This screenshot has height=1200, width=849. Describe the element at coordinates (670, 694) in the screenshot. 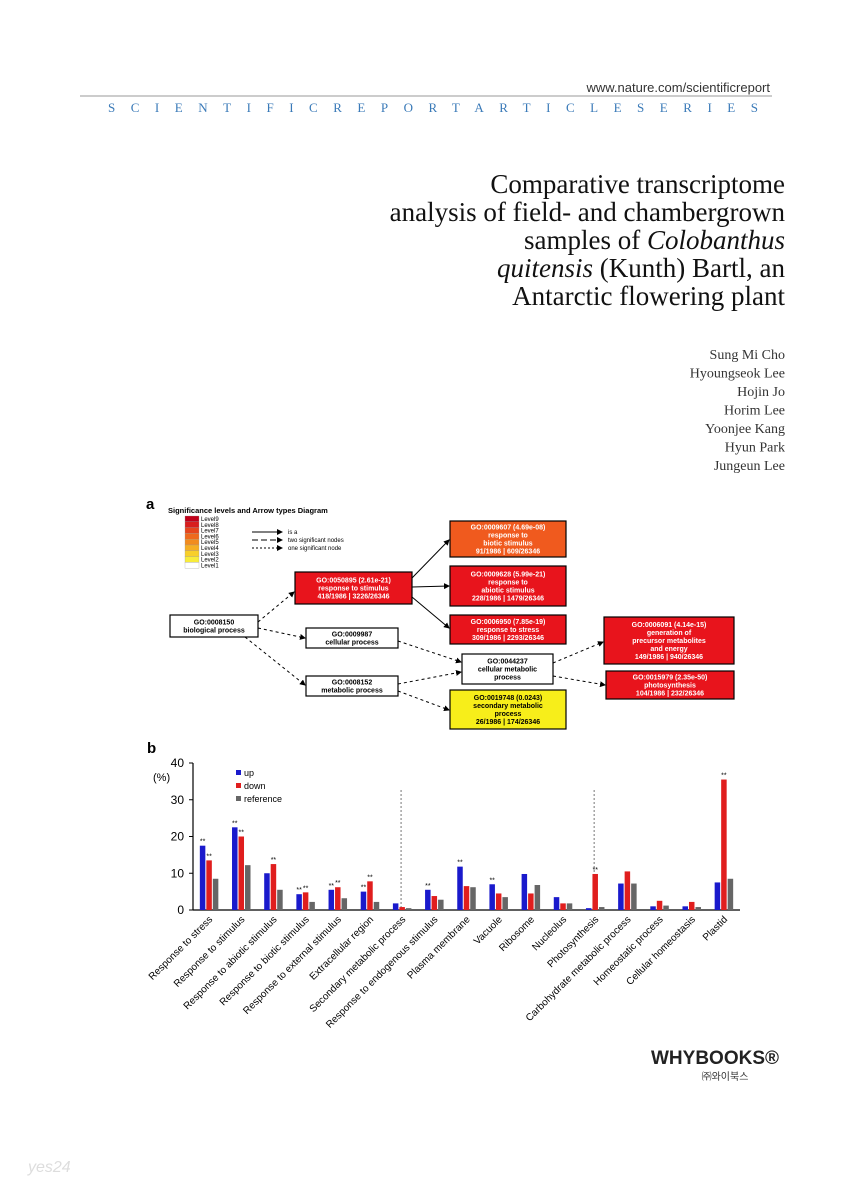

I see `node-text: 104/1986 | 232/26346` at that location.